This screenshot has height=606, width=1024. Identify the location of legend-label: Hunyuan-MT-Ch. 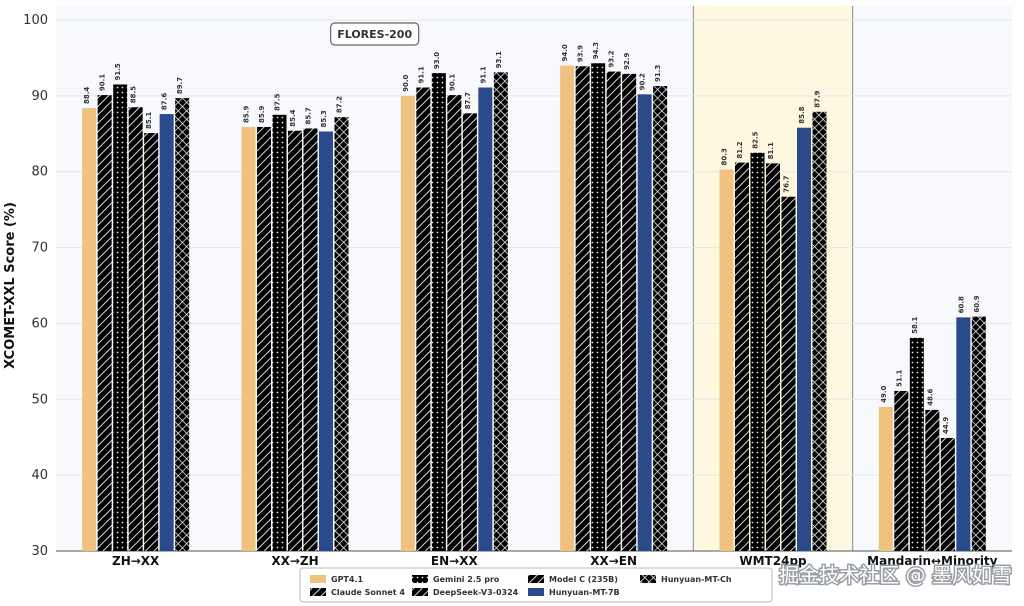
(696, 579).